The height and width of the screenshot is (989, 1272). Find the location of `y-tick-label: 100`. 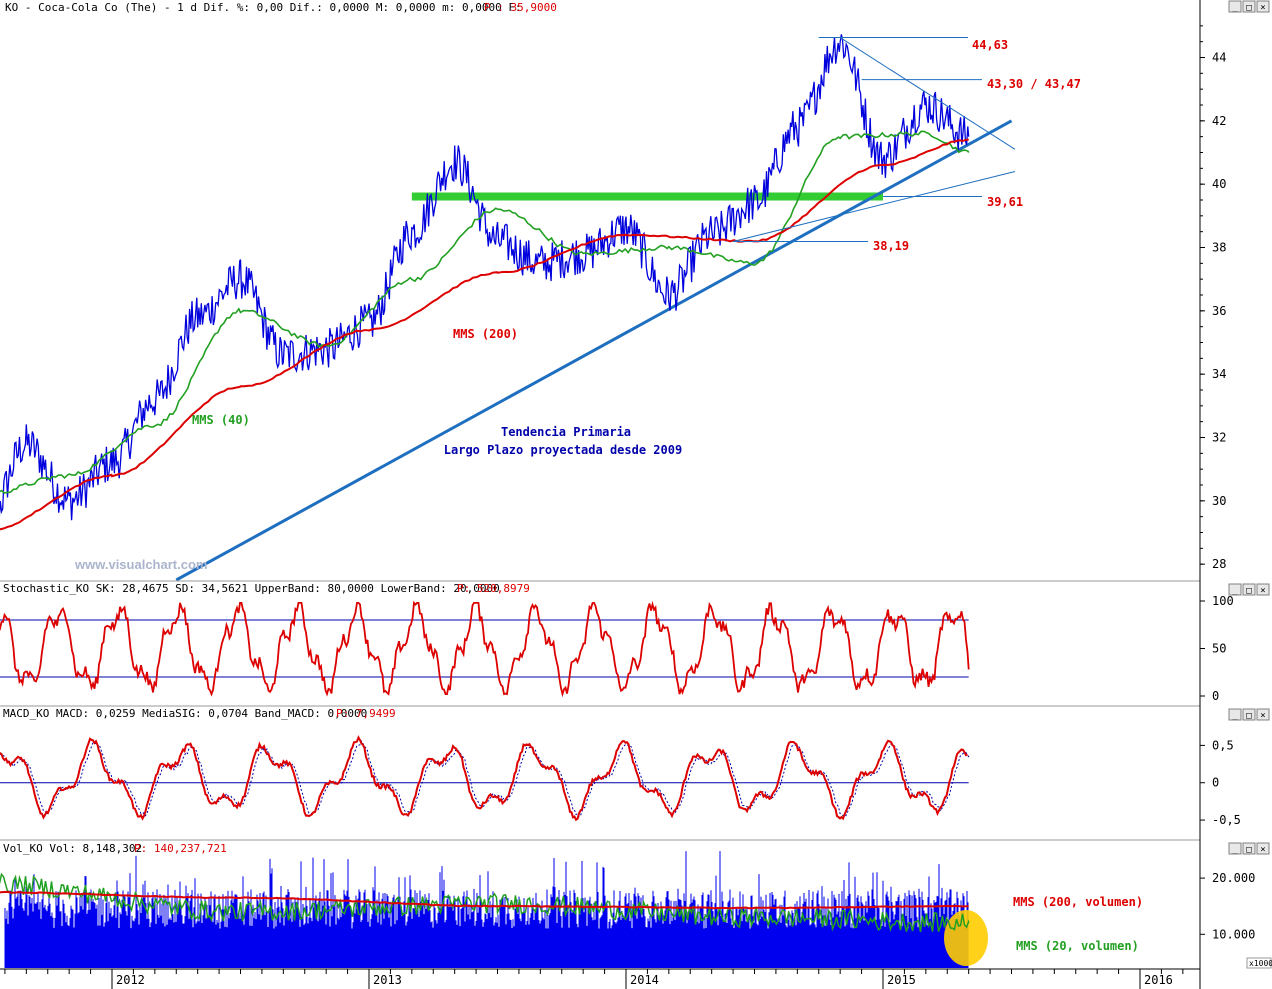

y-tick-label: 100 is located at coordinates (1223, 601).